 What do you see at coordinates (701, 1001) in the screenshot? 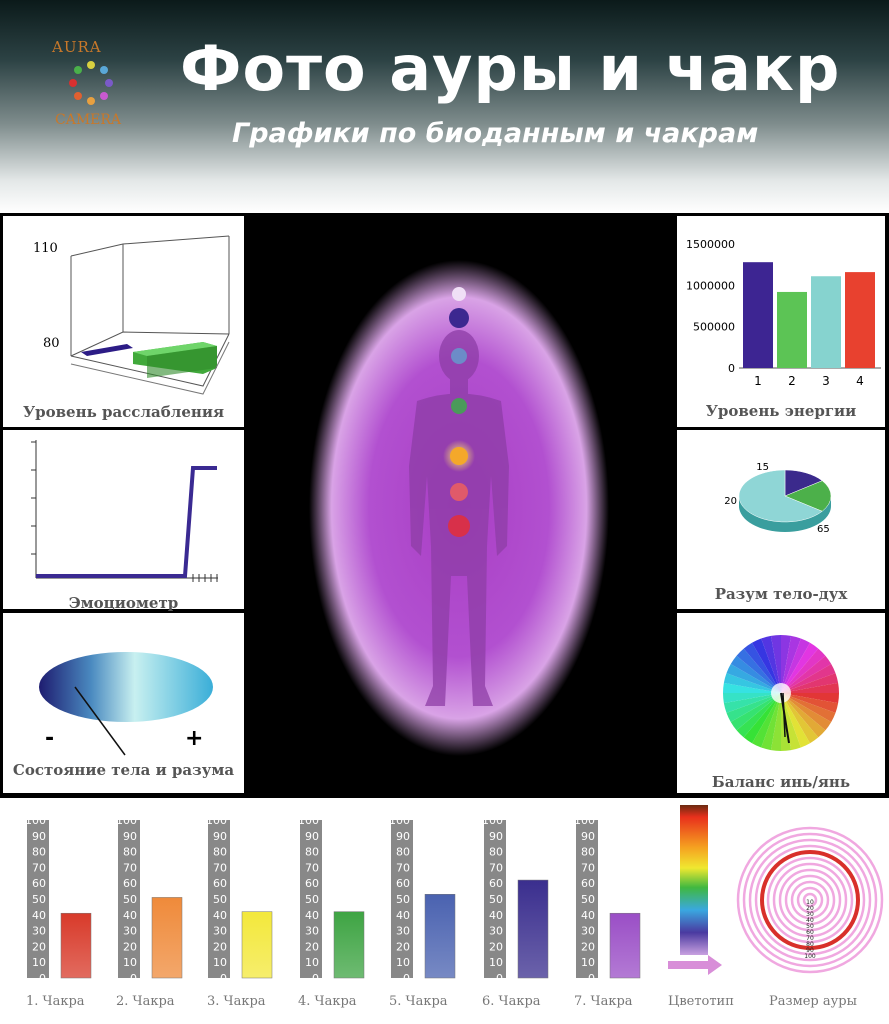
I see `colortype-label: Цветотип` at bounding box center [701, 1001].